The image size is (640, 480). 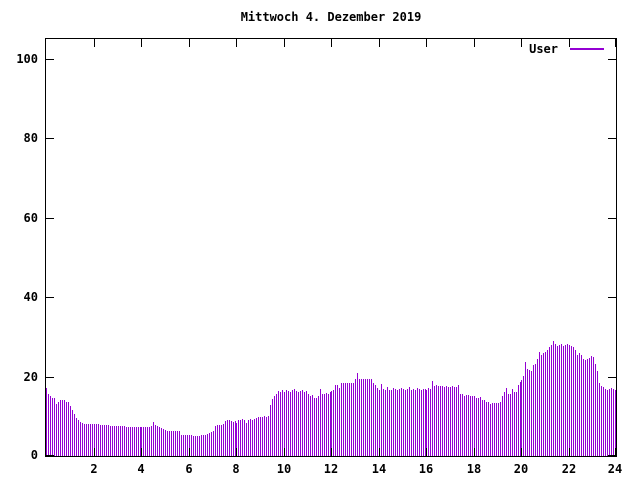 What do you see at coordinates (27, 59) in the screenshot?
I see `y-axis-tick-label: 100` at bounding box center [27, 59].